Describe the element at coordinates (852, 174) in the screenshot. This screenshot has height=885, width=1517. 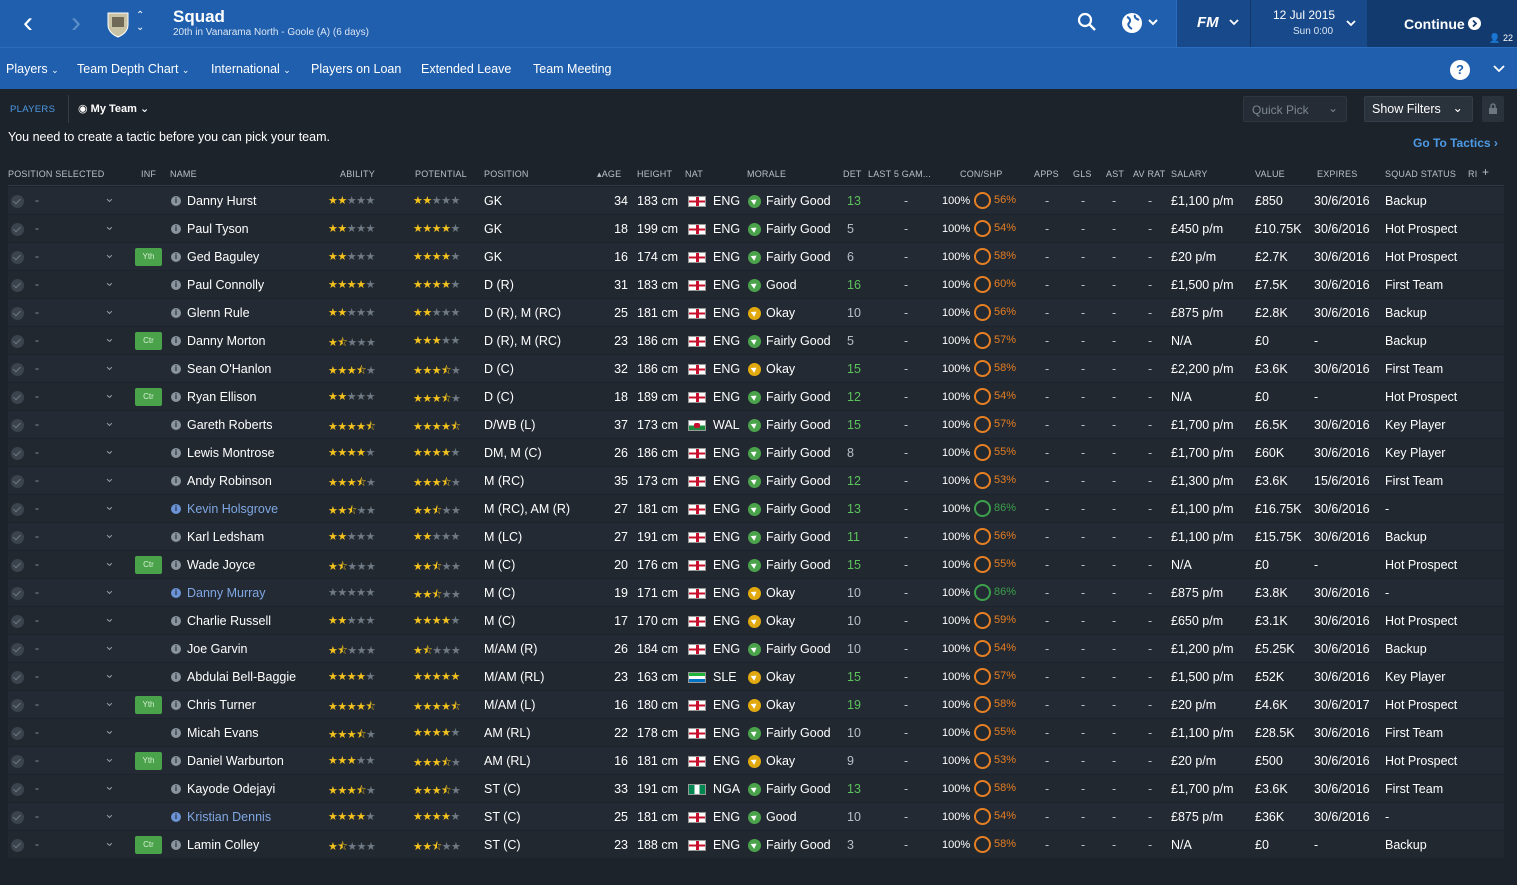
I see `col-det: DET` at that location.